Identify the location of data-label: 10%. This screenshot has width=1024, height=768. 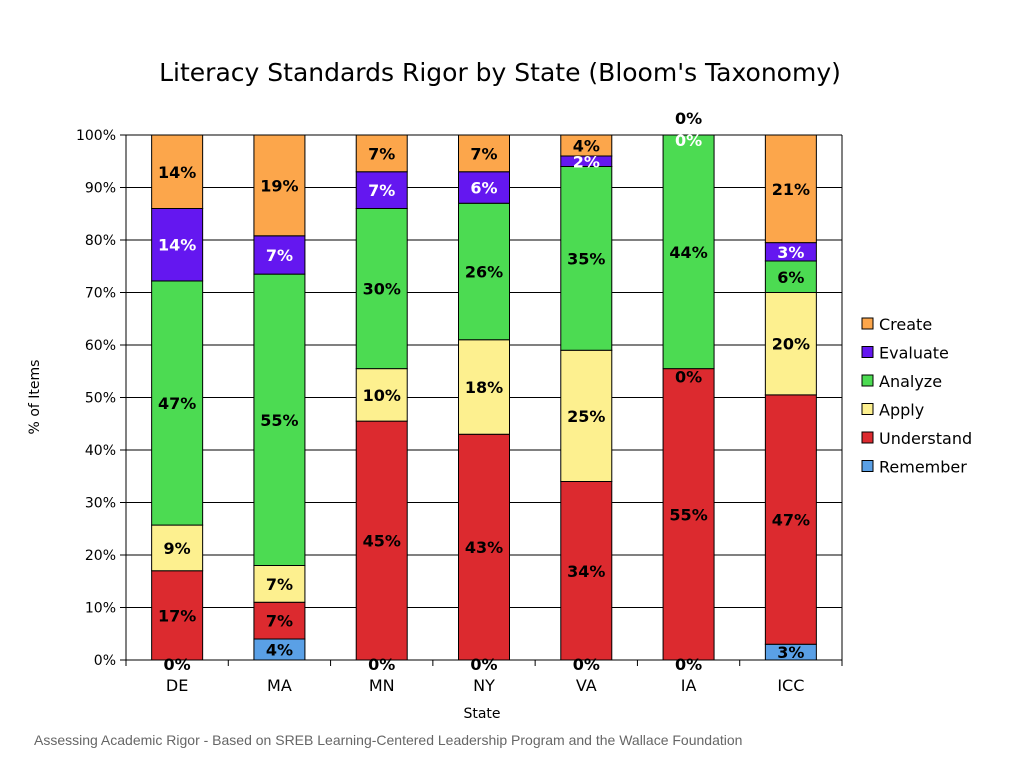
(382, 395).